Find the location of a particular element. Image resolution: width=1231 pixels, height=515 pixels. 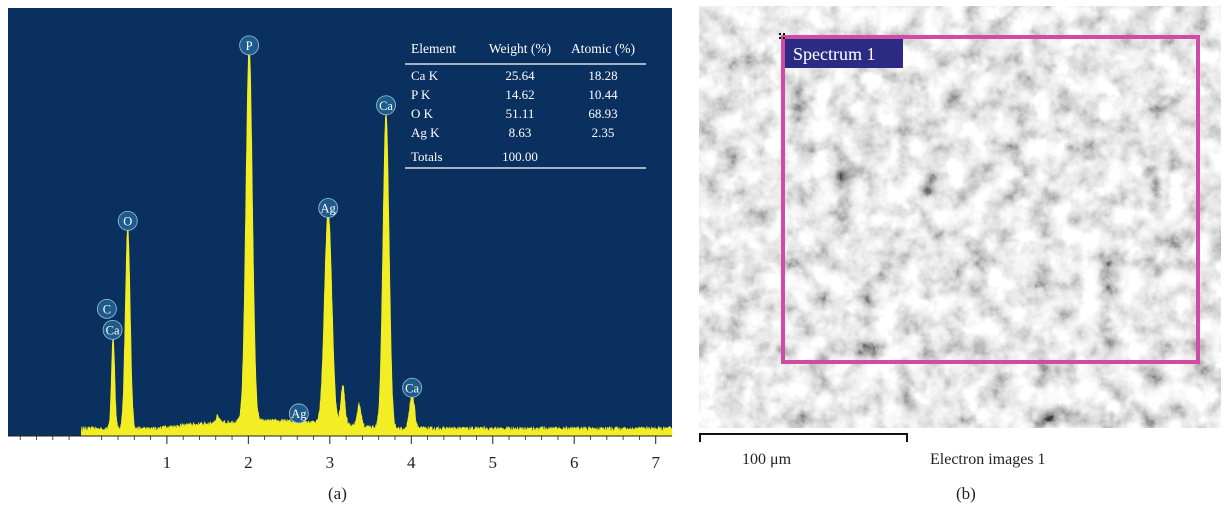

x-tick-label: 4 is located at coordinates (411, 462).